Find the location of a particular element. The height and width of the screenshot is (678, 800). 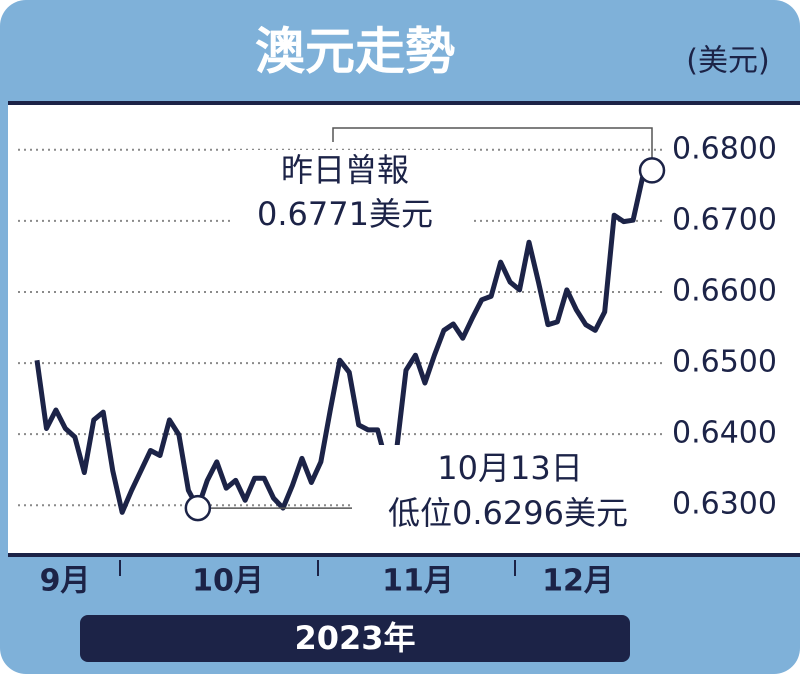

x-tick-label: 12月 is located at coordinates (578, 581).